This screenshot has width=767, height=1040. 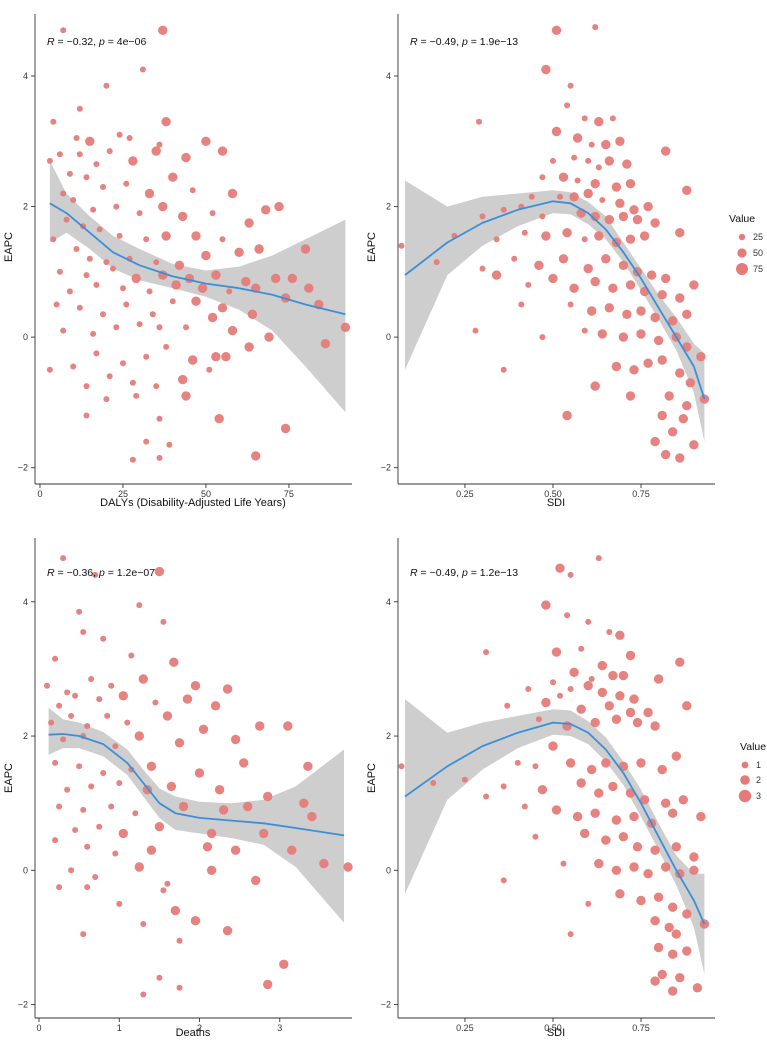 I want to click on y-tick-label: −2, so click(x=386, y=468).